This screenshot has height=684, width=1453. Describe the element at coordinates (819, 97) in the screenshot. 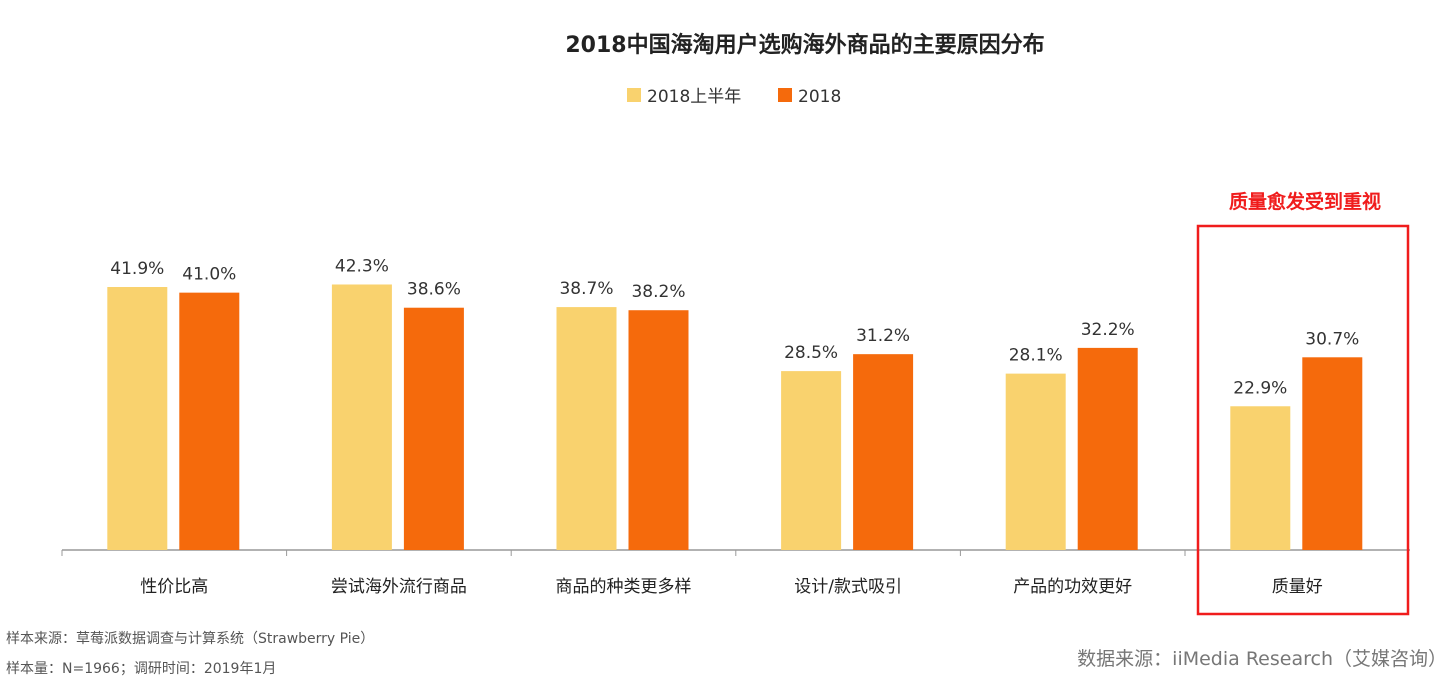

I see `legend-label-1: 2018` at that location.